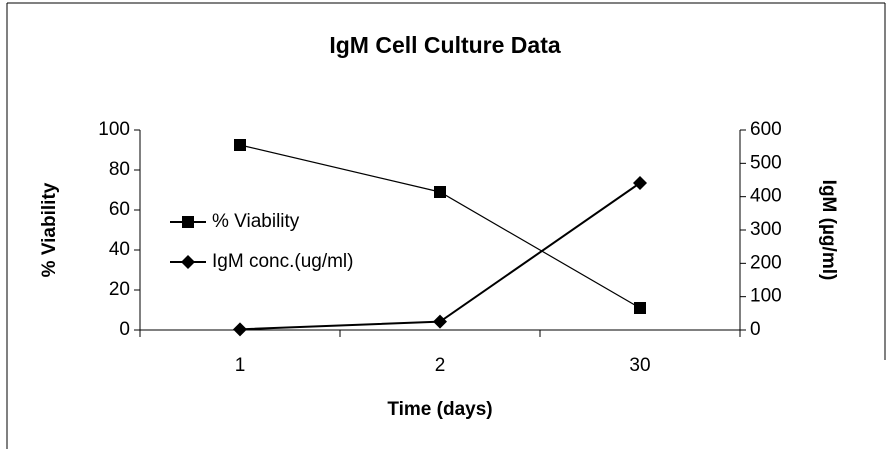 The height and width of the screenshot is (449, 892). Describe the element at coordinates (124, 329) in the screenshot. I see `y-tick-label: 0` at that location.